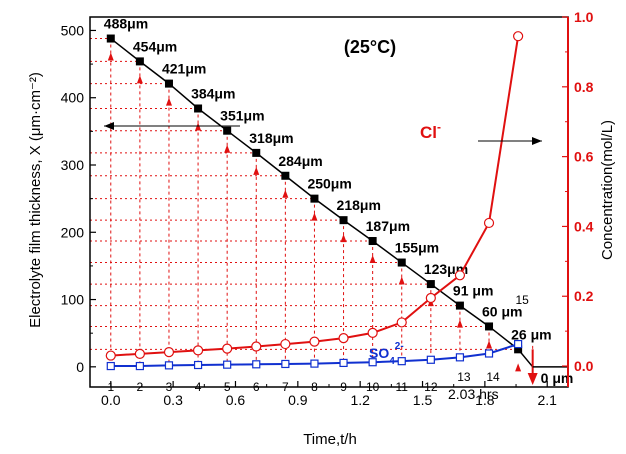 The height and width of the screenshot is (454, 626). What do you see at coordinates (392, 361) in the screenshot?
I see `so4-label-sub: 4` at bounding box center [392, 361].